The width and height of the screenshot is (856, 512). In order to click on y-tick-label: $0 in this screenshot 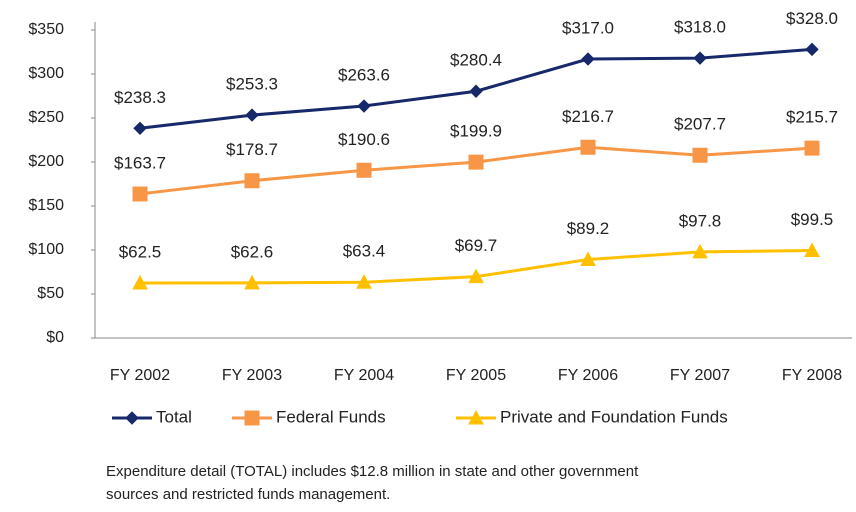, I will do `click(55, 337)`.